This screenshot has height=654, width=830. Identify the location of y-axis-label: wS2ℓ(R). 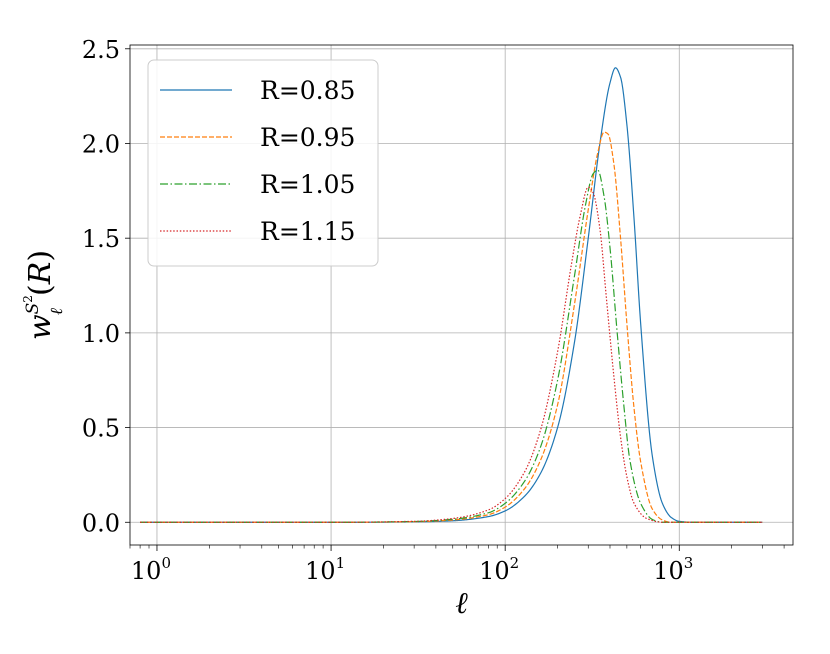
(44, 295).